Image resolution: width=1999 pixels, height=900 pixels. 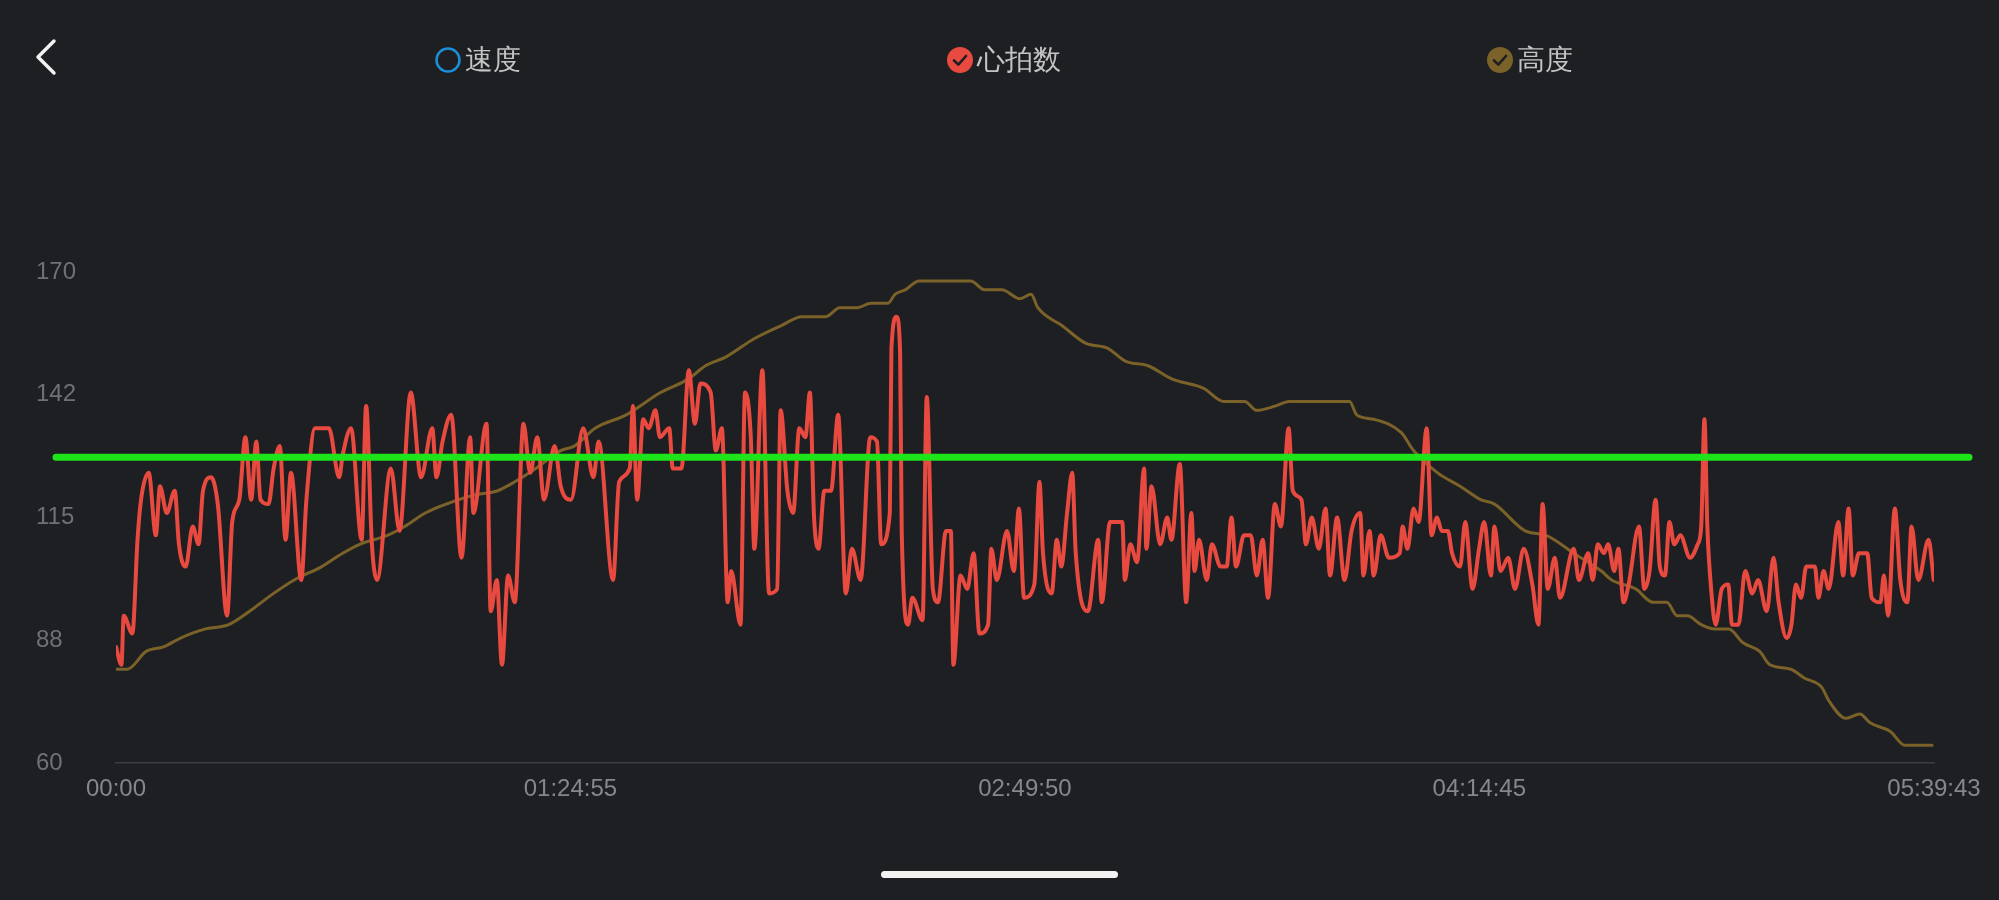 I want to click on x-tick-label: 04:14:45, so click(x=1479, y=788).